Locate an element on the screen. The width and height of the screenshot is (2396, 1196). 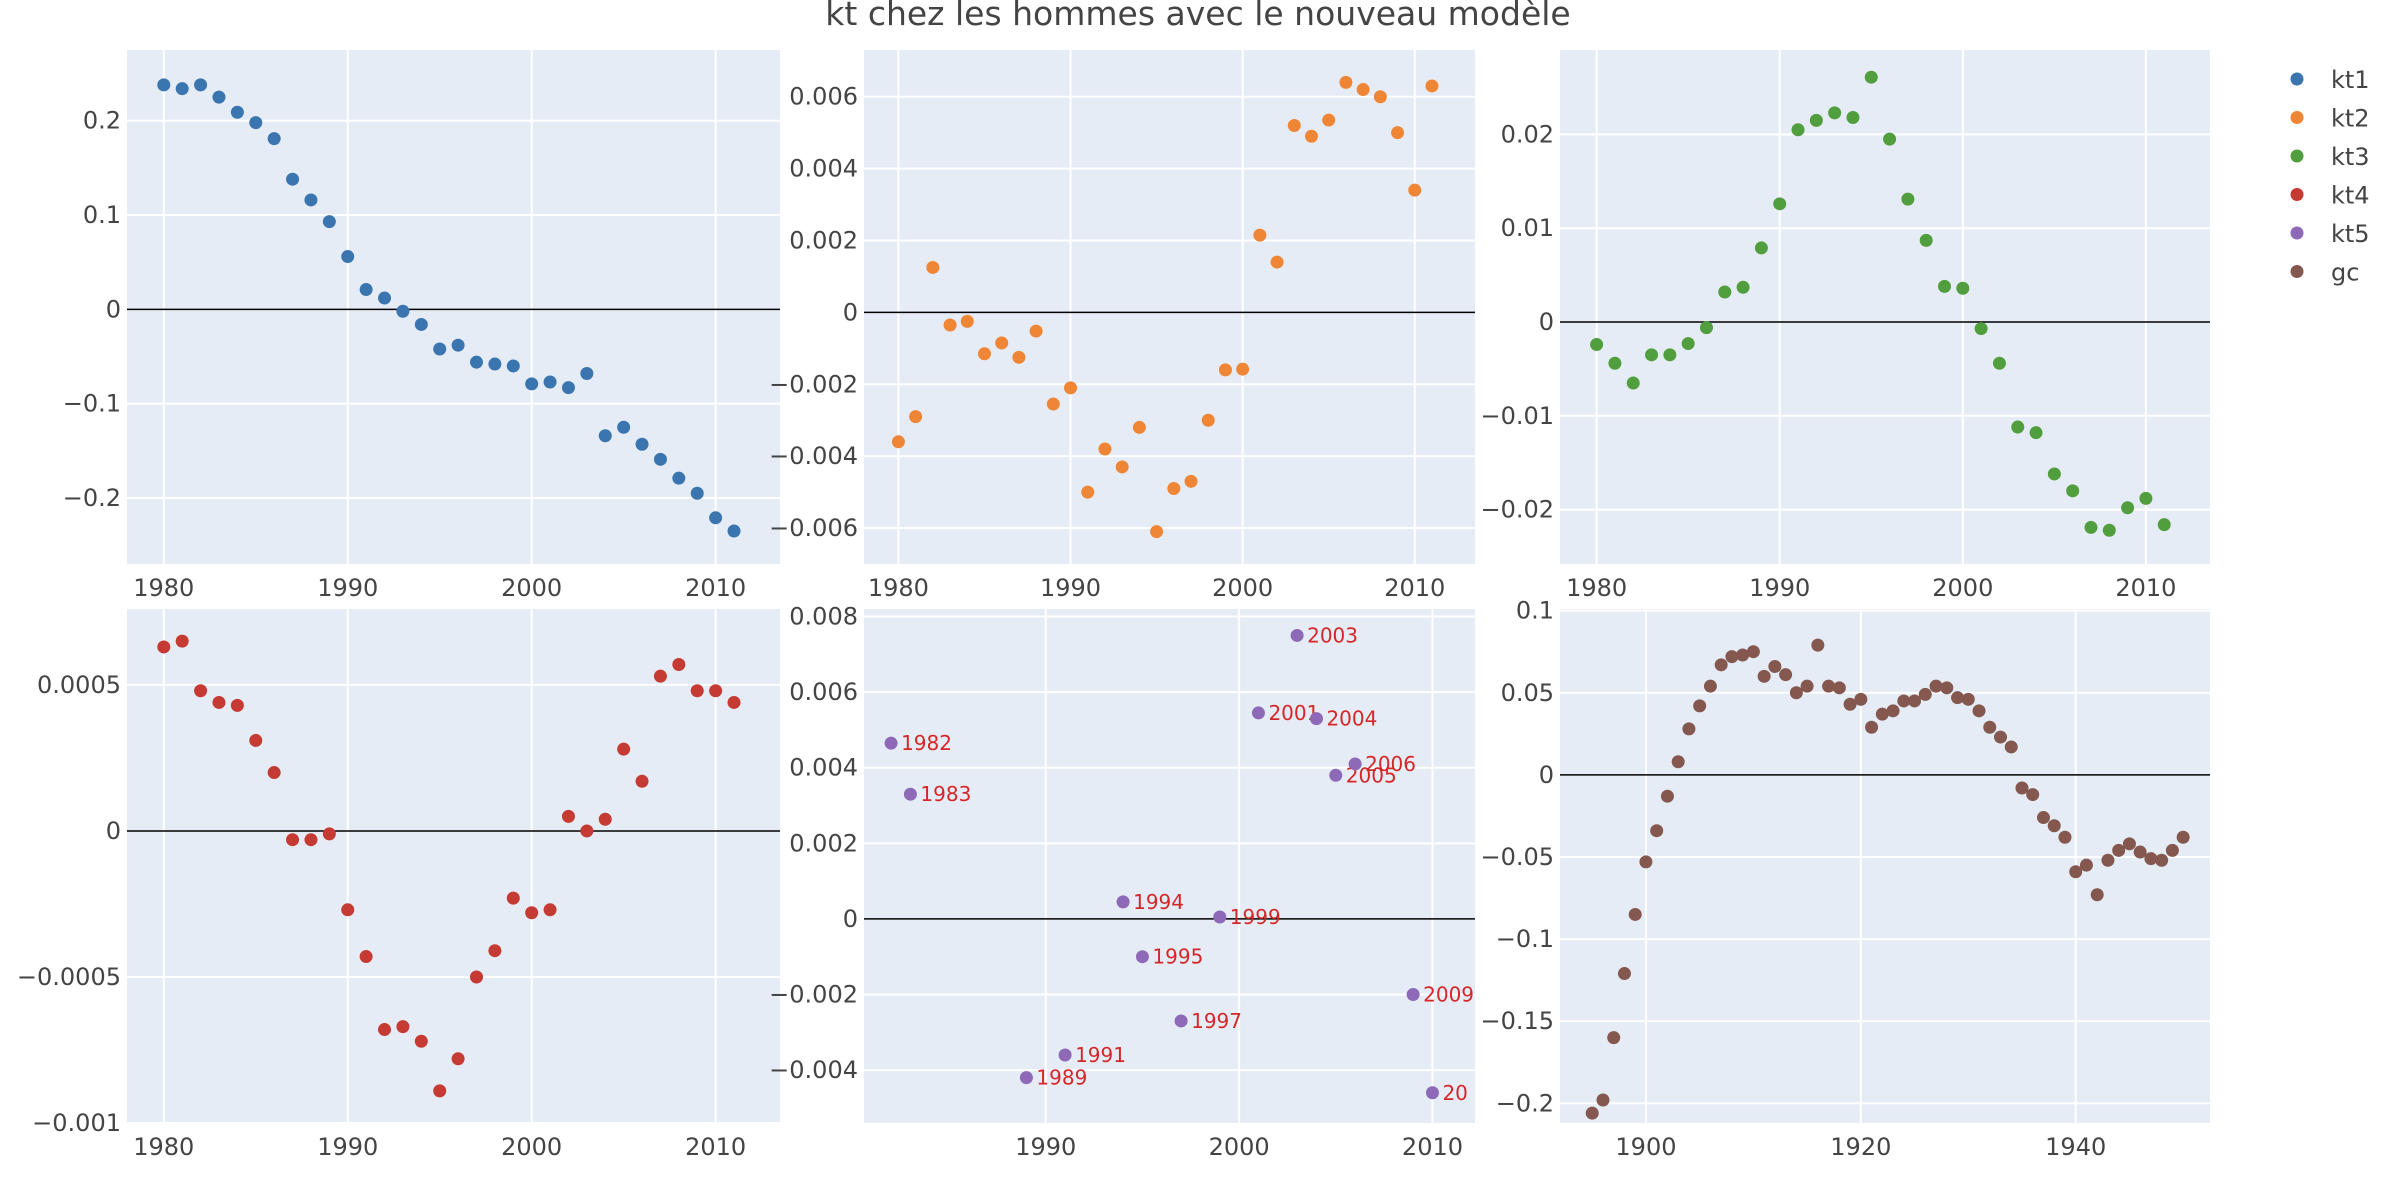
legend-item-kt2: kt2 is located at coordinates (2330, 119).